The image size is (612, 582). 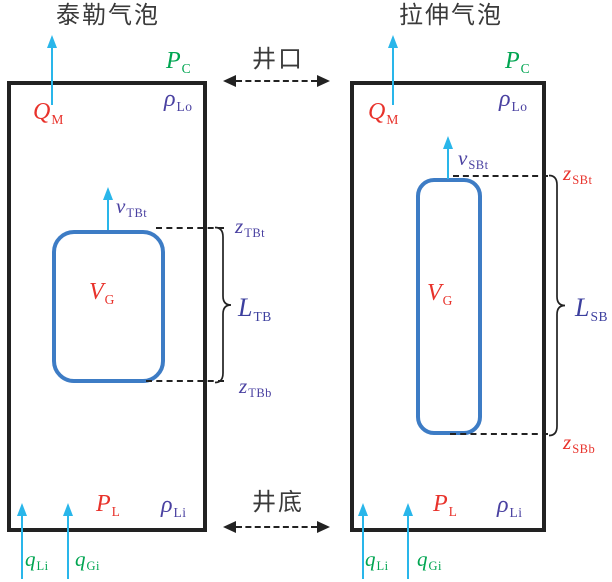 What do you see at coordinates (591, 308) in the screenshot?
I see `bubble-length-label: LSB` at bounding box center [591, 308].